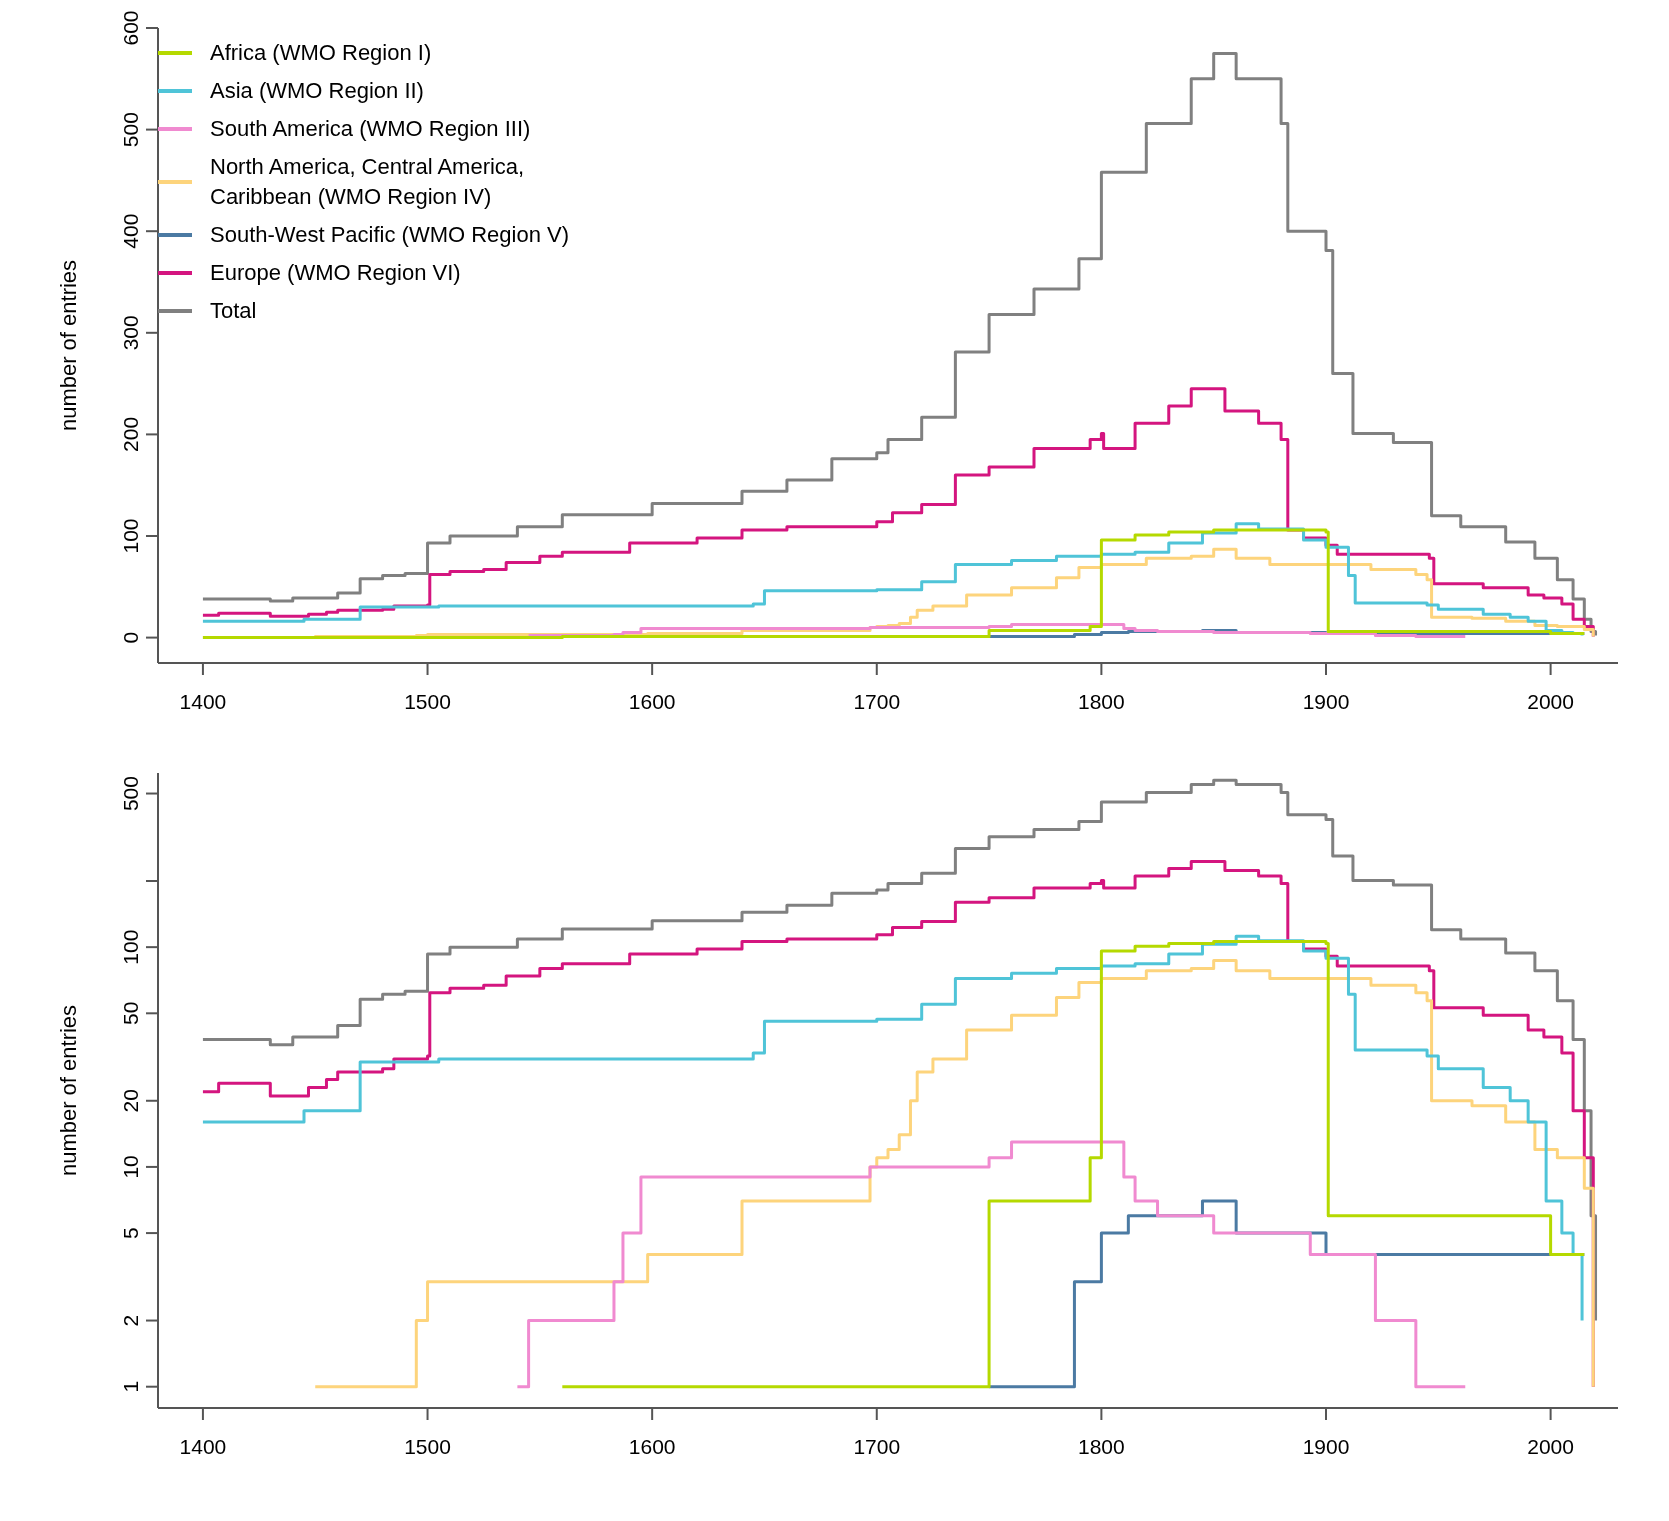 The height and width of the screenshot is (1521, 1669). Describe the element at coordinates (130, 1167) in the screenshot. I see `y-tick-label: 10` at that location.